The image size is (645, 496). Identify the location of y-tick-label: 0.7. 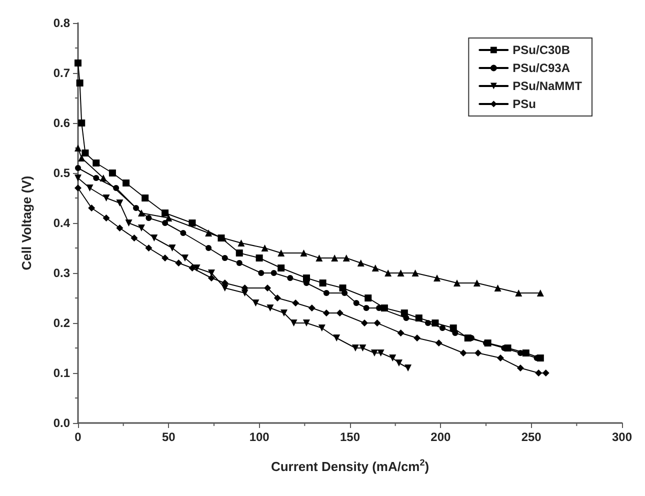
(61, 73).